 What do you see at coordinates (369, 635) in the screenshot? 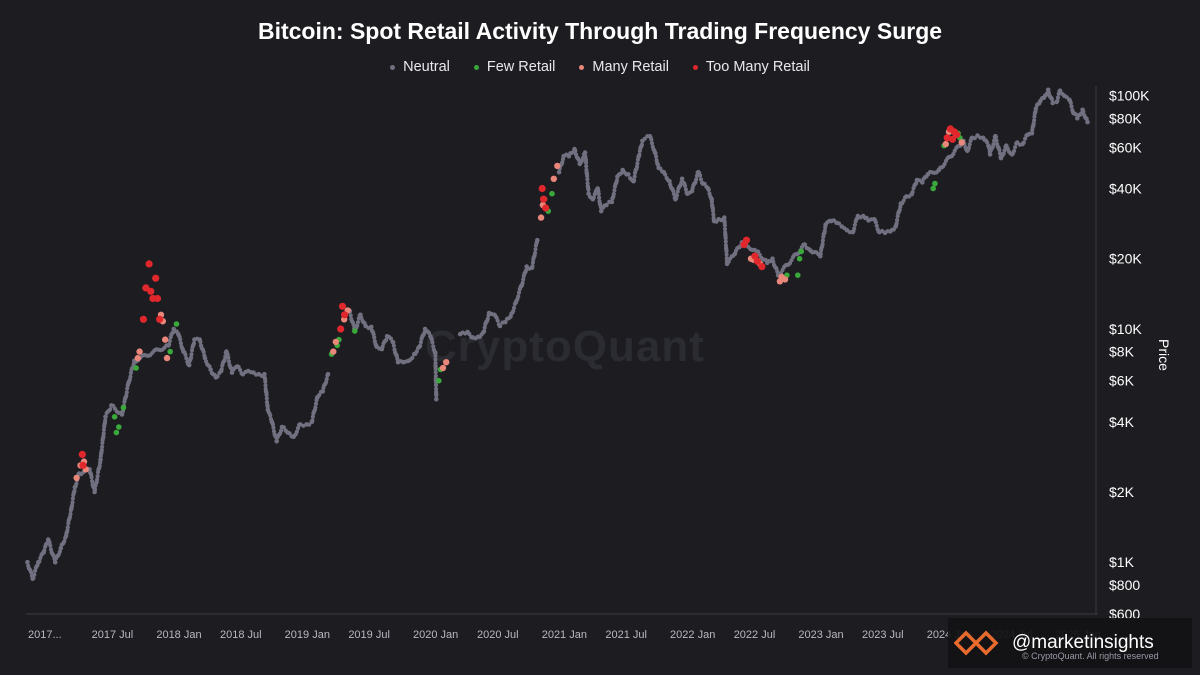
I see `x-tick-label: 2019 Jul` at bounding box center [369, 635].